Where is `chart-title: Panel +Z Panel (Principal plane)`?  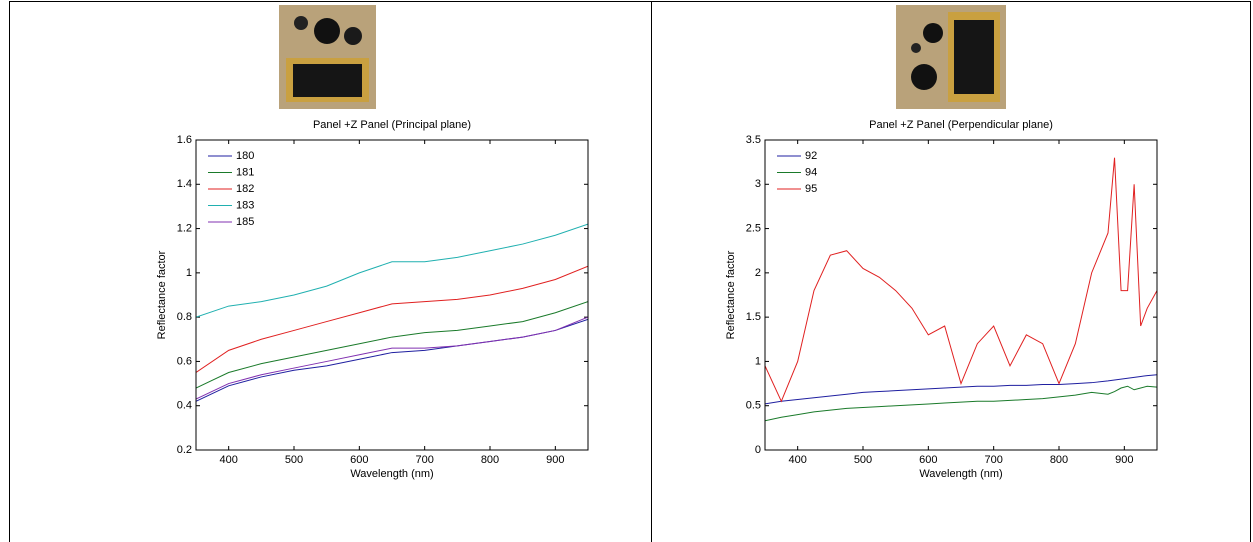
chart-title: Panel +Z Panel (Principal plane) is located at coordinates (392, 125).